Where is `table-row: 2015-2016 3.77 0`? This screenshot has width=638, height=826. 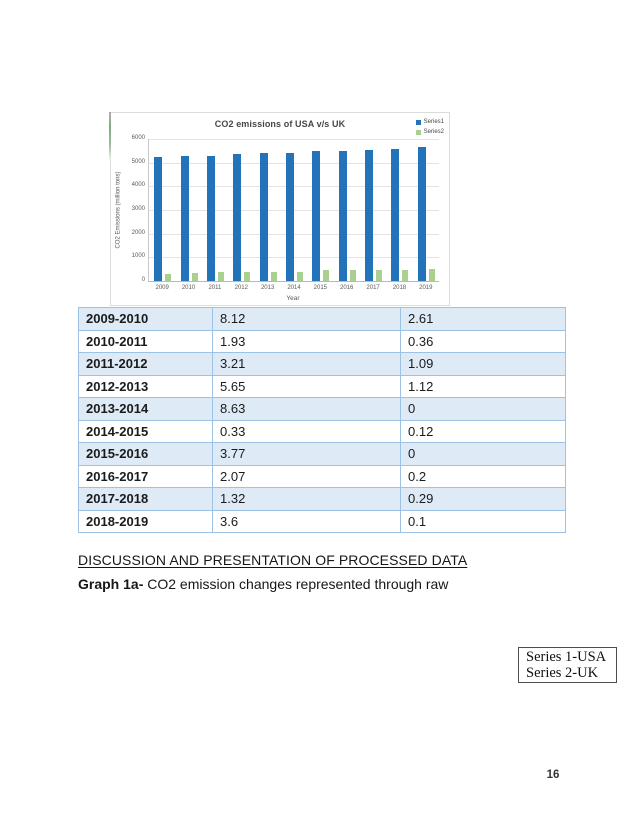 table-row: 2015-2016 3.77 0 is located at coordinates (322, 454).